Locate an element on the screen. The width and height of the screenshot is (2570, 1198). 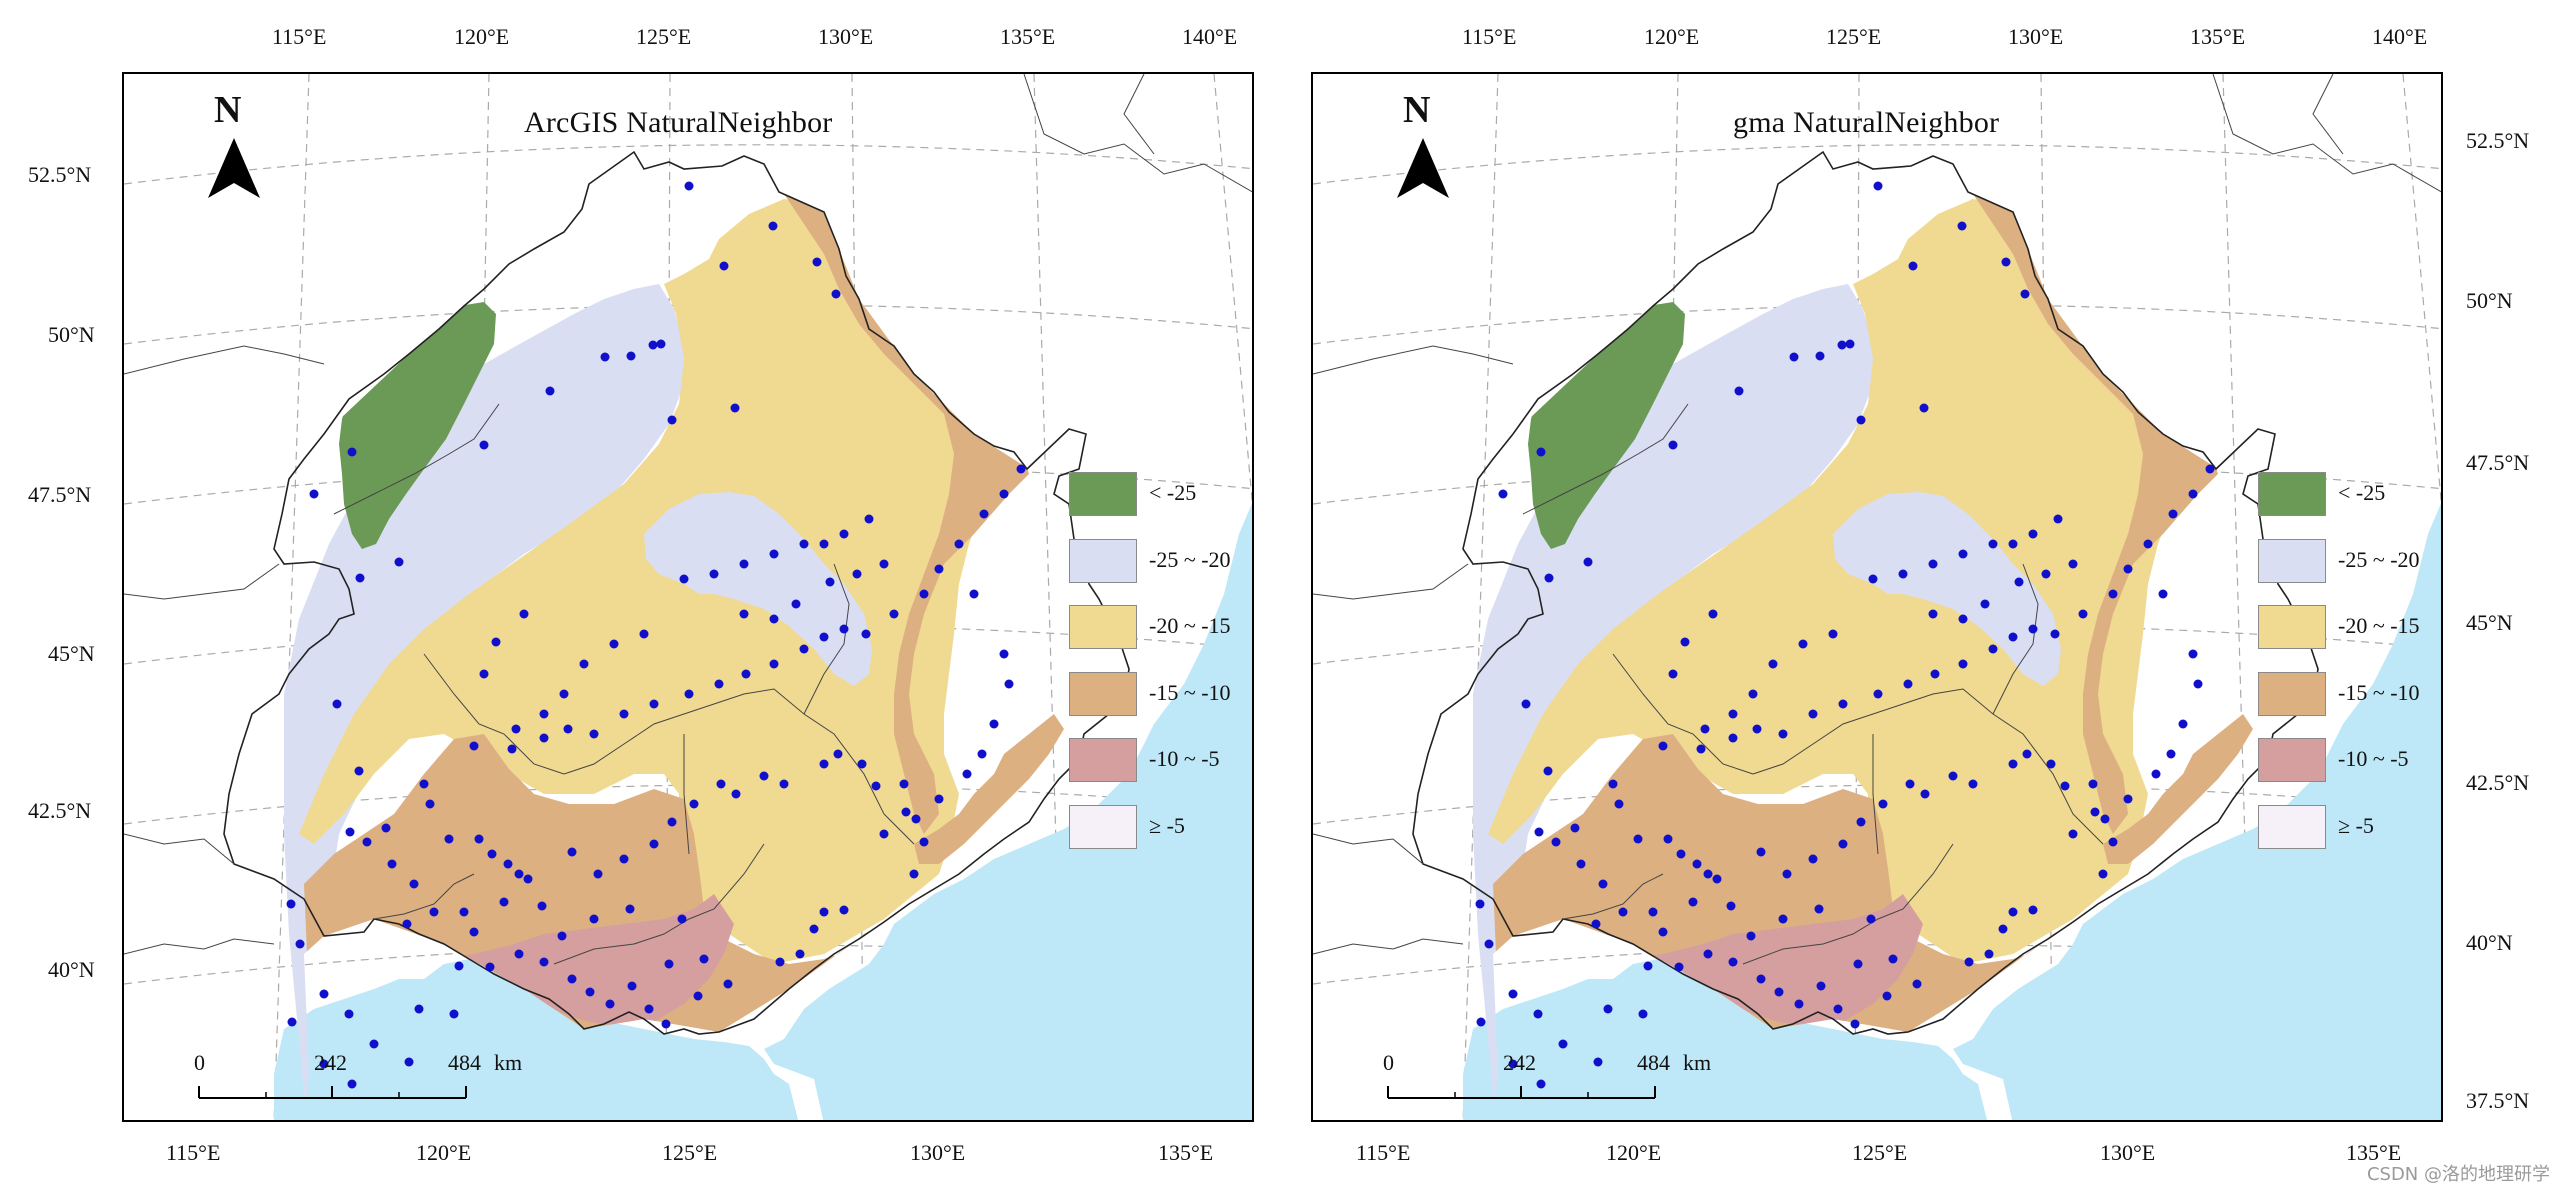
left-tick-label: 40°N is located at coordinates (71, 969).